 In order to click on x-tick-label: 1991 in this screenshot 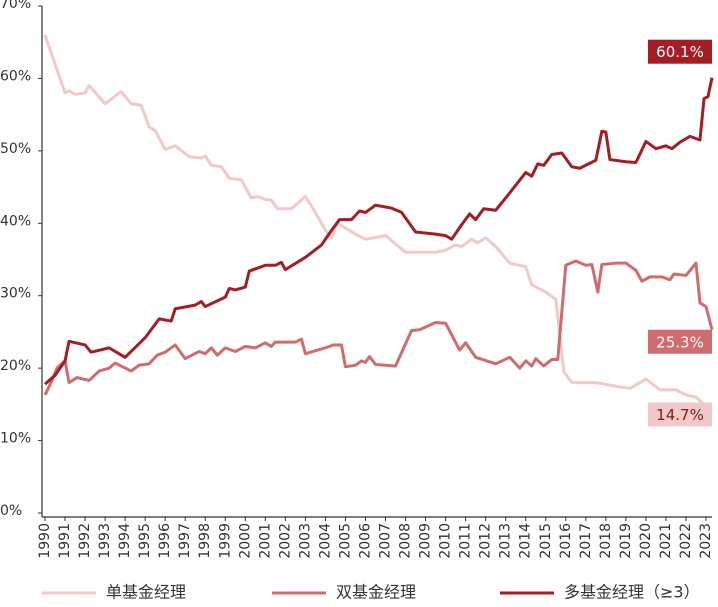, I will do `click(65, 541)`.